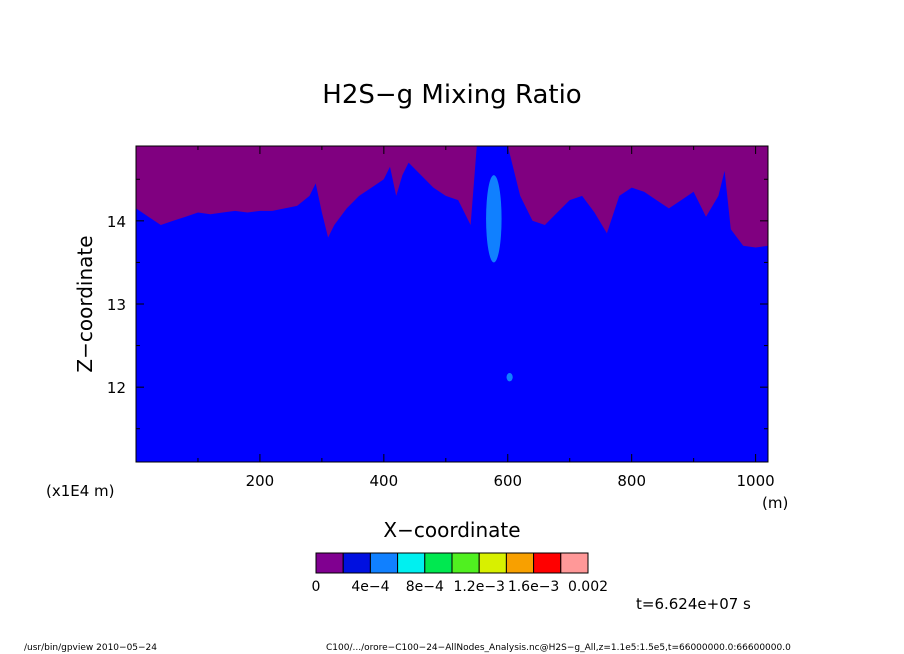  What do you see at coordinates (479, 587) in the screenshot?
I see `colorbar-label: 1.2e−3` at bounding box center [479, 587].